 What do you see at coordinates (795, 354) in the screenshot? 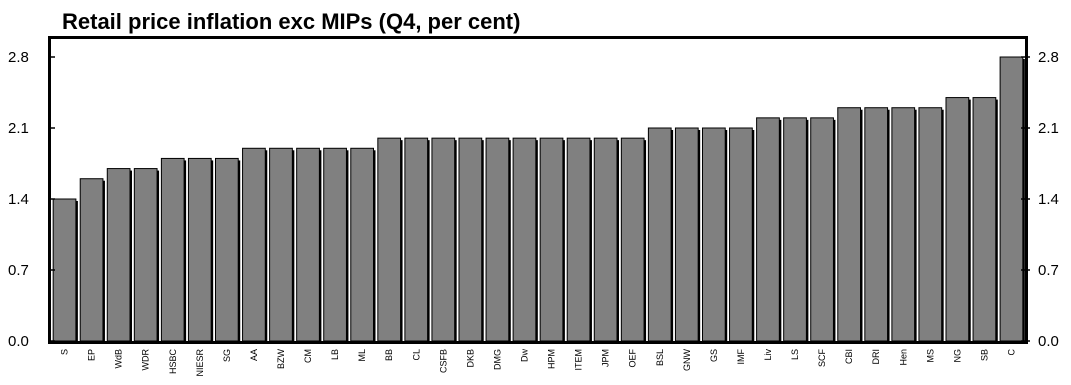
I see `x-tick-label: LS` at bounding box center [795, 354].